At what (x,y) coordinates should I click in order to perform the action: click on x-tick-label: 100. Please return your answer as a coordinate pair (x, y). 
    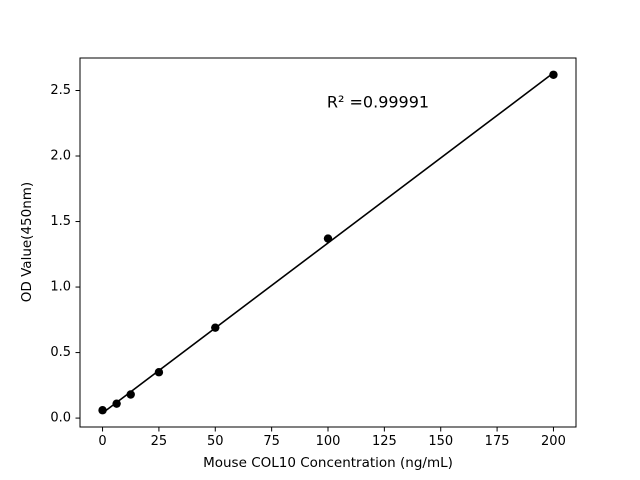
    Looking at the image, I should click on (328, 441).